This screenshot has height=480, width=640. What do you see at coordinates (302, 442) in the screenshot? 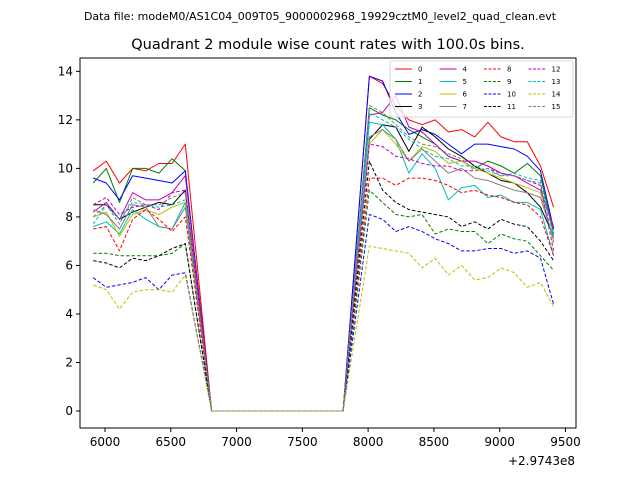
I see `x-tick-label: 7500` at bounding box center [302, 442].